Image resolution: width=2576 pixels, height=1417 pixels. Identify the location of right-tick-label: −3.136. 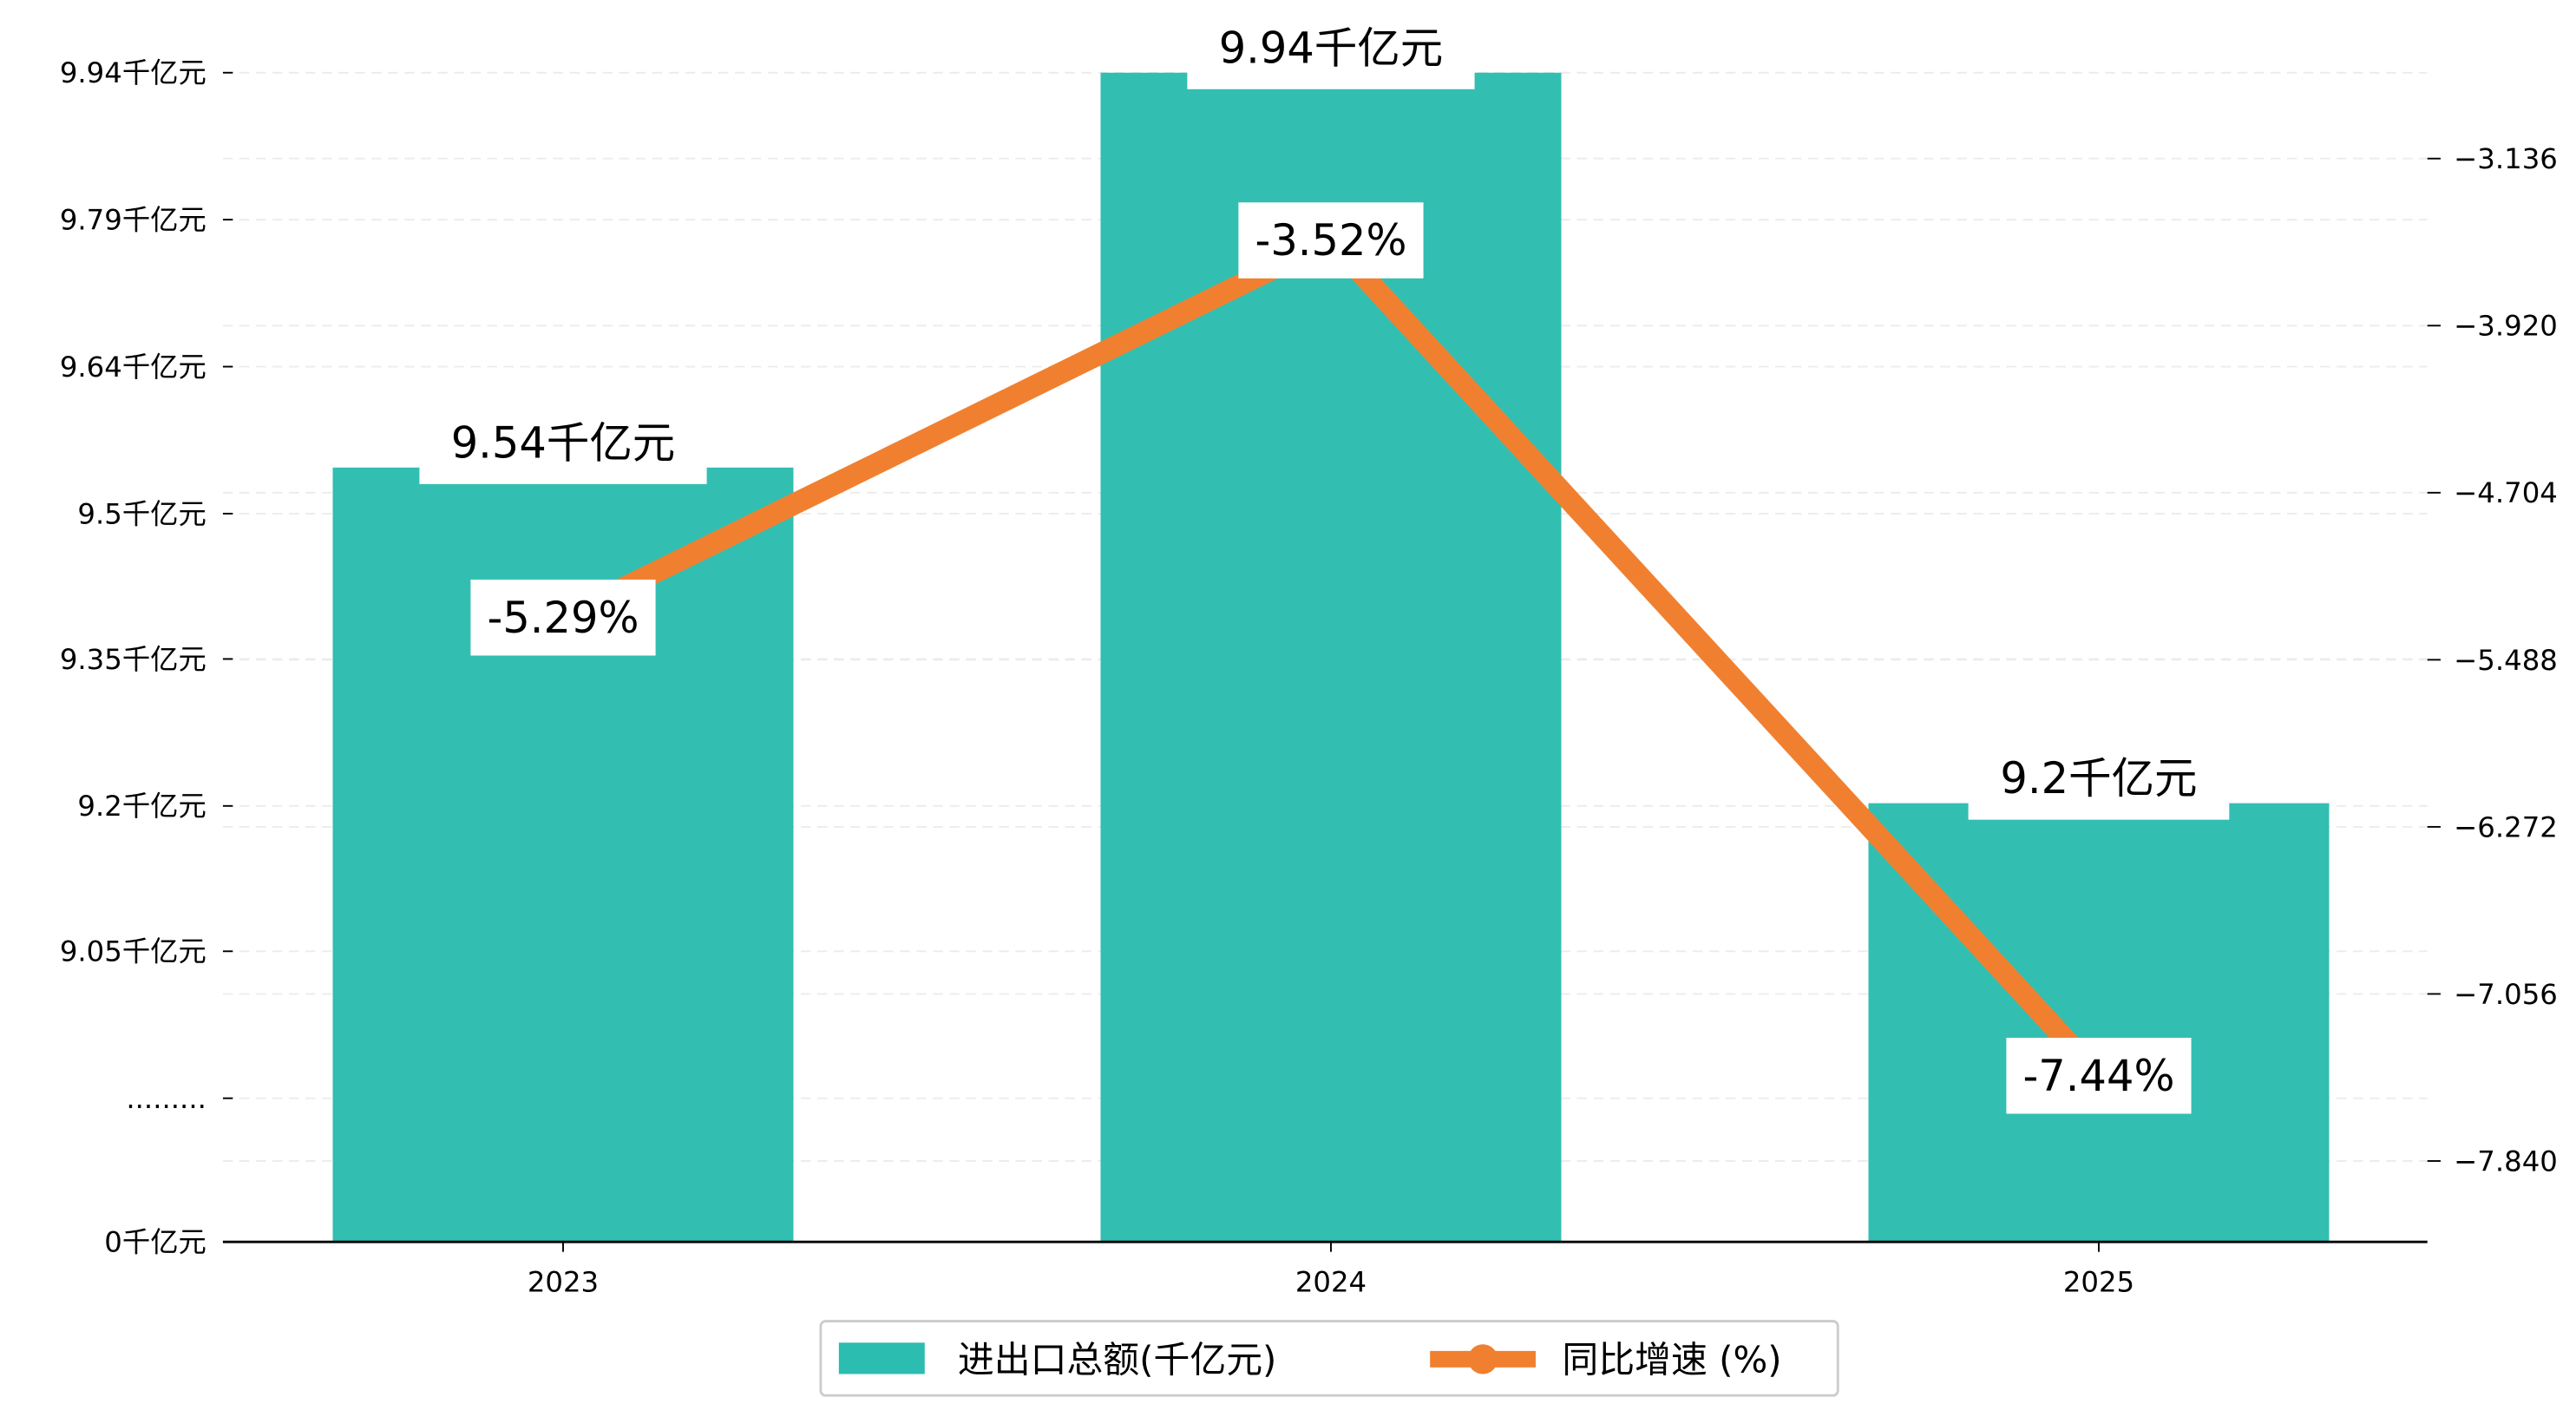
(2506, 158).